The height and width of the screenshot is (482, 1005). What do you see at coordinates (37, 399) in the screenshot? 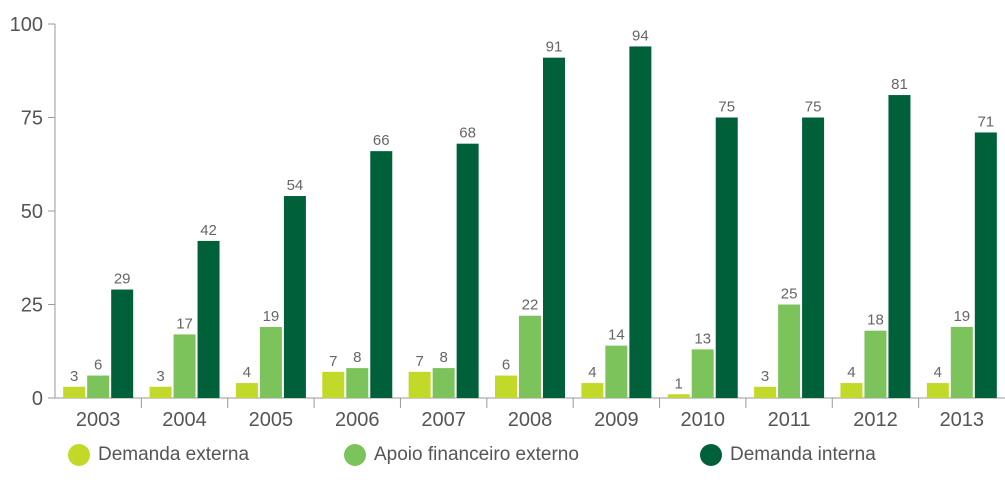
I see `y-tick-label: 0` at bounding box center [37, 399].